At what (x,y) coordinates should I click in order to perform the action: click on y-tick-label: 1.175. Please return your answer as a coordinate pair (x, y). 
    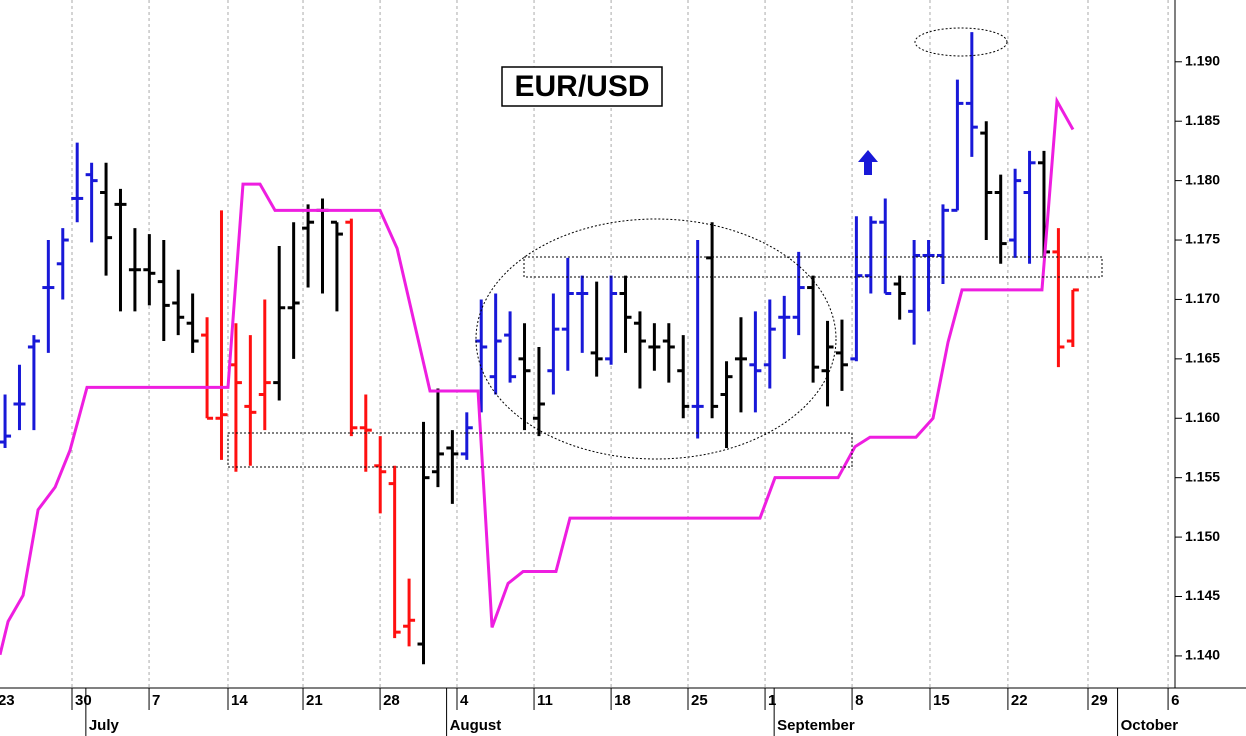
    Looking at the image, I should click on (1202, 239).